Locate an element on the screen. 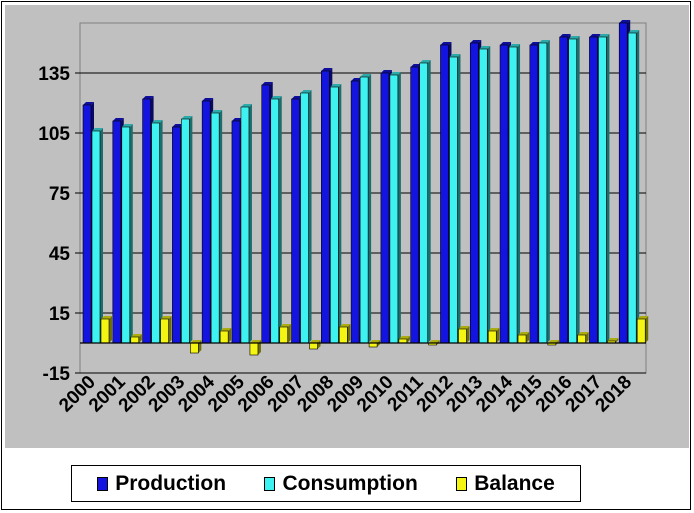 The height and width of the screenshot is (513, 694). bar-consumption-2000 is located at coordinates (97, 236).